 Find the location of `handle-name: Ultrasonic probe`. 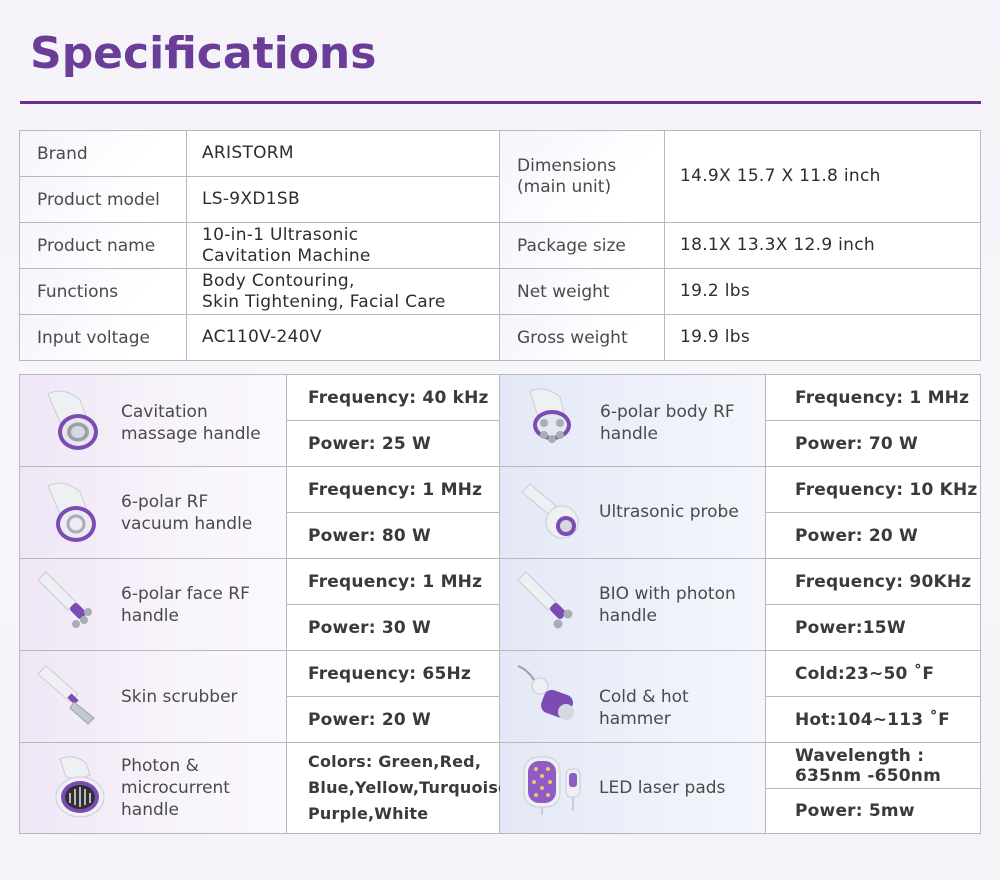

handle-name: Ultrasonic probe is located at coordinates (669, 512).